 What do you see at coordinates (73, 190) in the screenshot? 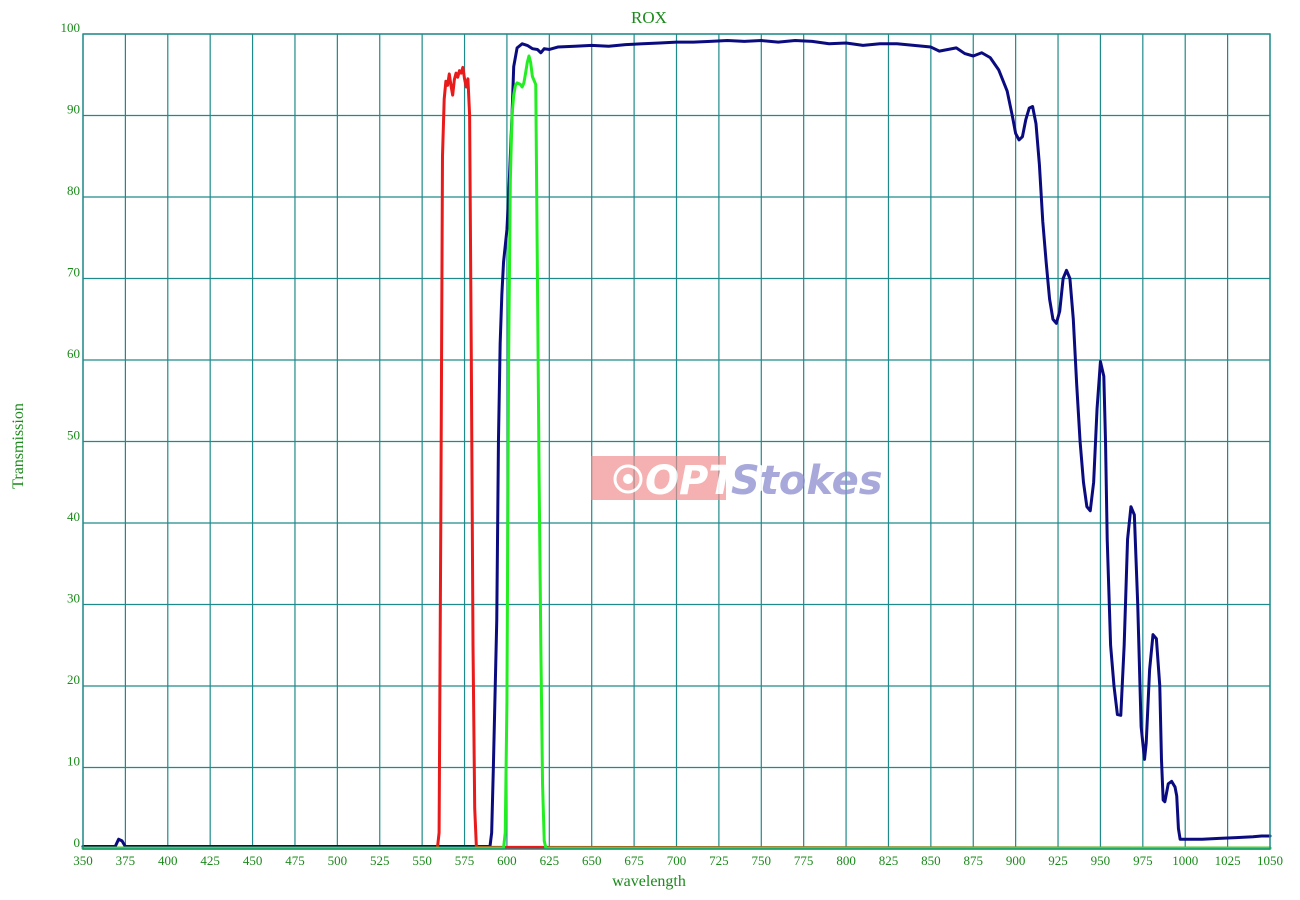
I see `y-tick-label: 80` at bounding box center [73, 190].